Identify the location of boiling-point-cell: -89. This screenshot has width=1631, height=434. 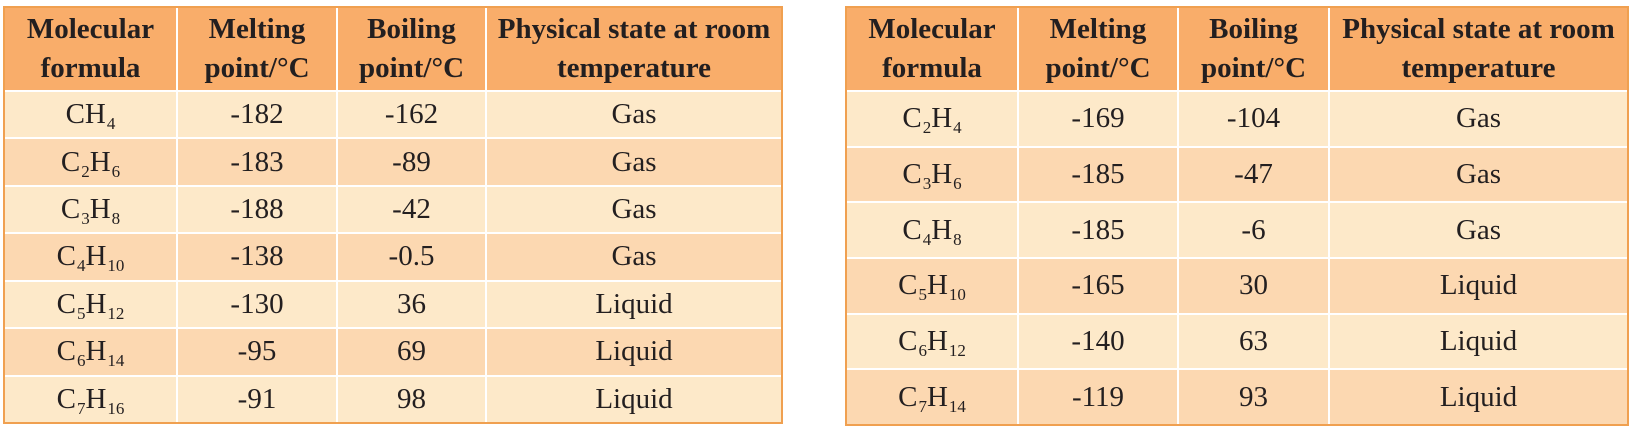
(411, 162).